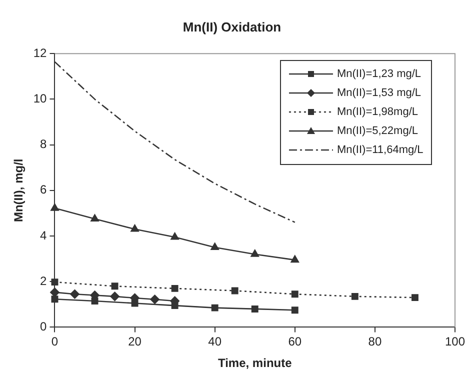 The height and width of the screenshot is (383, 476). Describe the element at coordinates (19, 190) in the screenshot. I see `y-axis-title: Mn(II), mg/l` at that location.